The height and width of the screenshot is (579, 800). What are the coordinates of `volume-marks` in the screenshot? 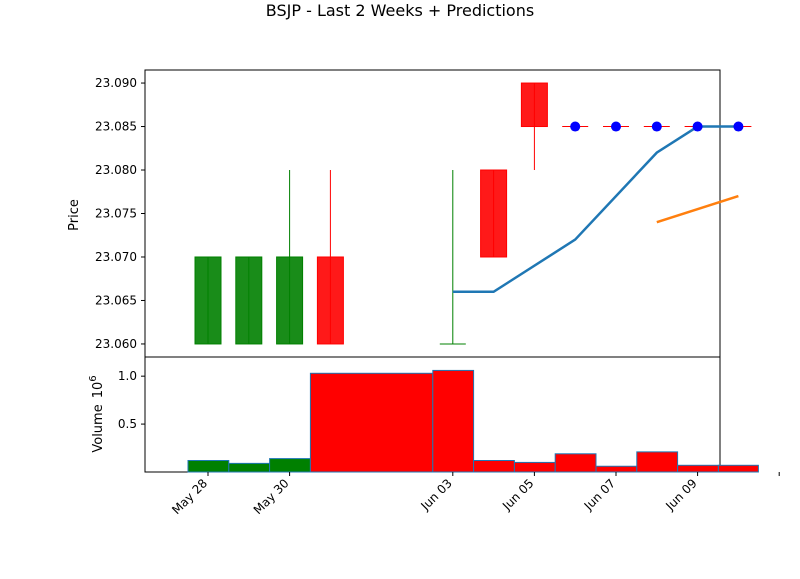 It's located at (473, 421).